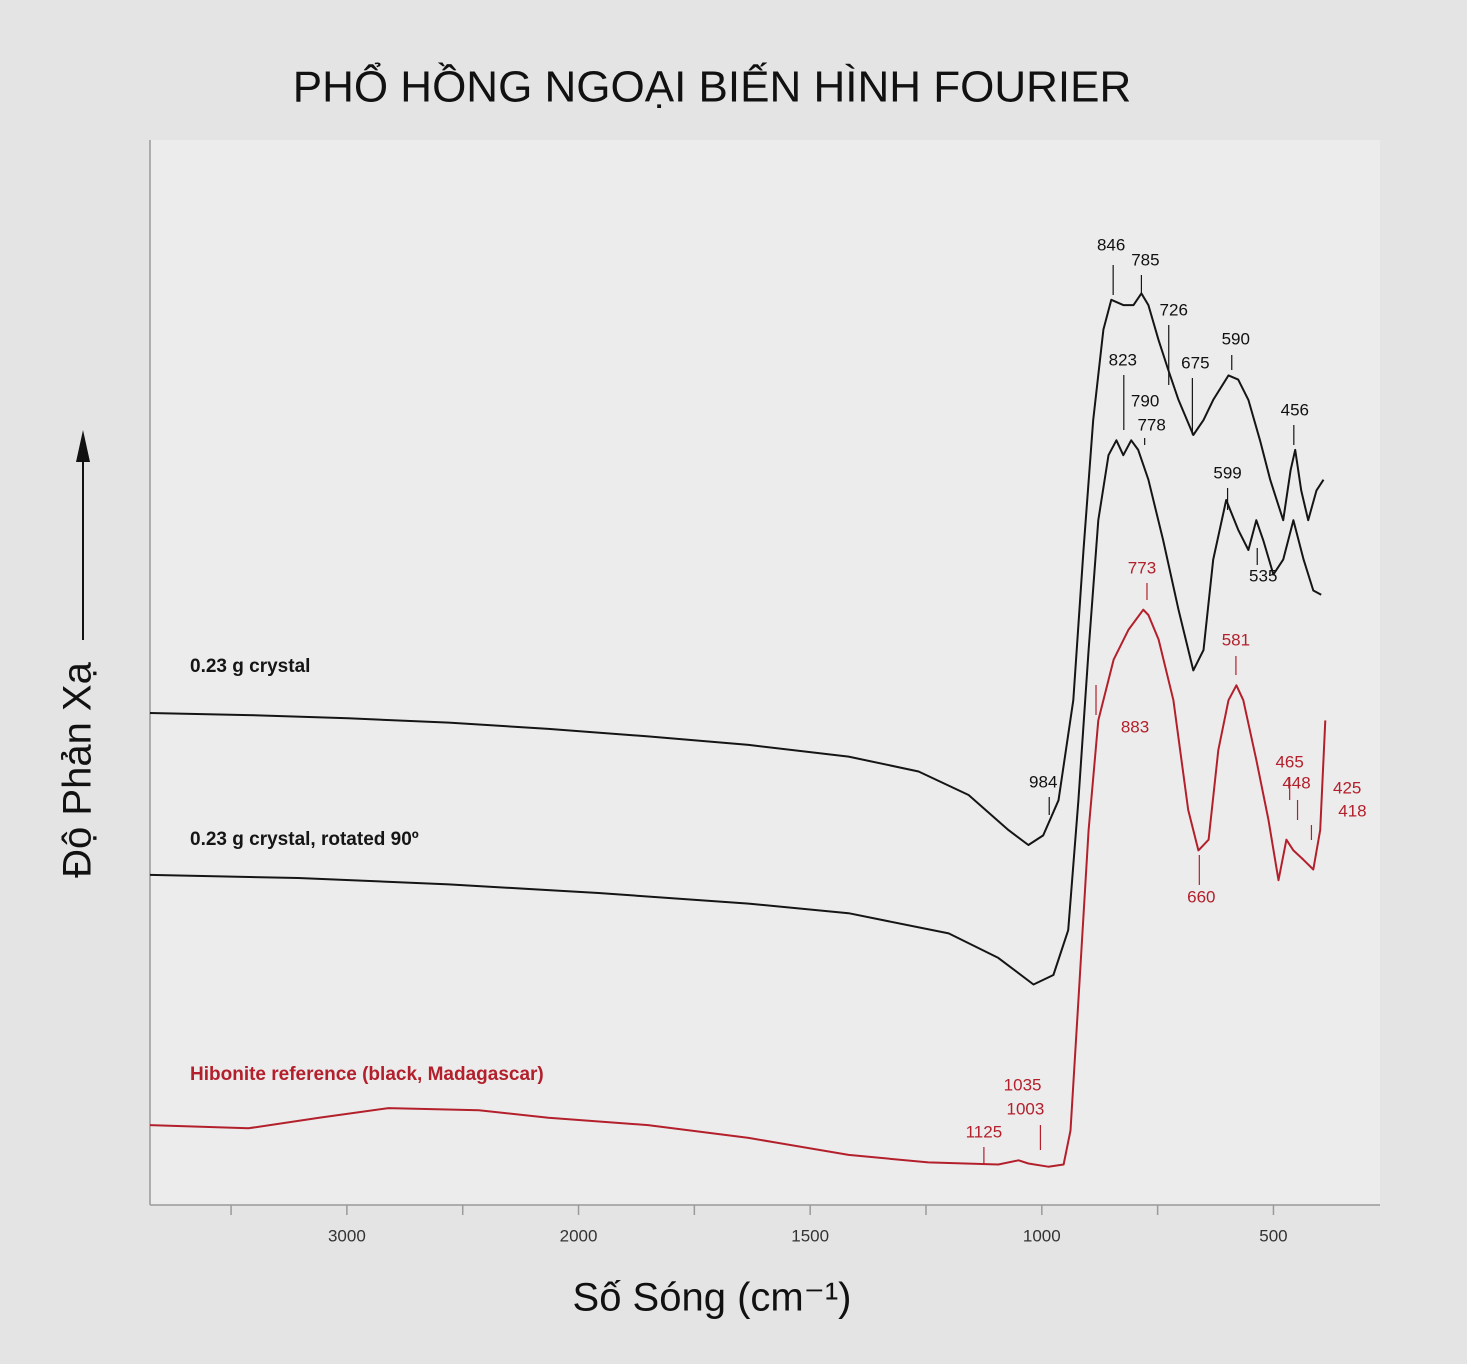 This screenshot has width=1467, height=1364. Describe the element at coordinates (1295, 409) in the screenshot. I see `peak-label: 456` at that location.